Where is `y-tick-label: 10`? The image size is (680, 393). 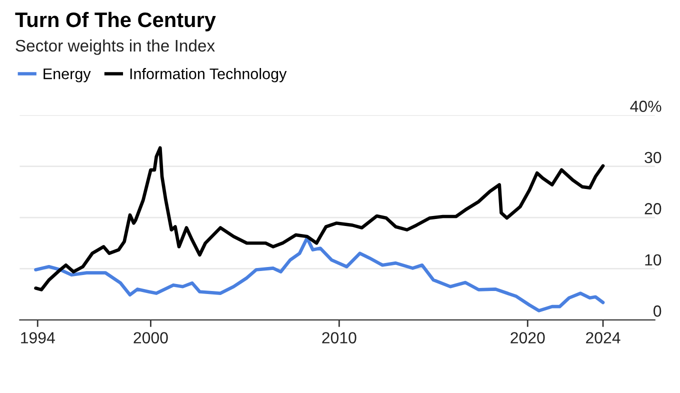
y-tick-label: 10 is located at coordinates (653, 260).